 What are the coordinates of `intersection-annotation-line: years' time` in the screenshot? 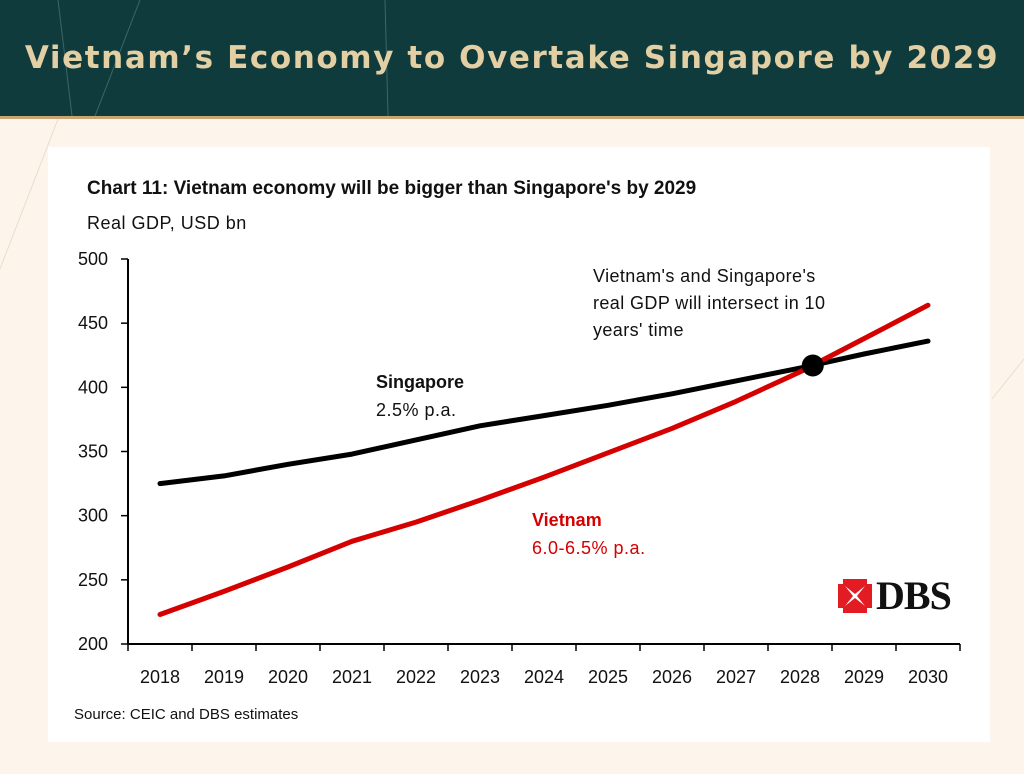 It's located at (638, 330).